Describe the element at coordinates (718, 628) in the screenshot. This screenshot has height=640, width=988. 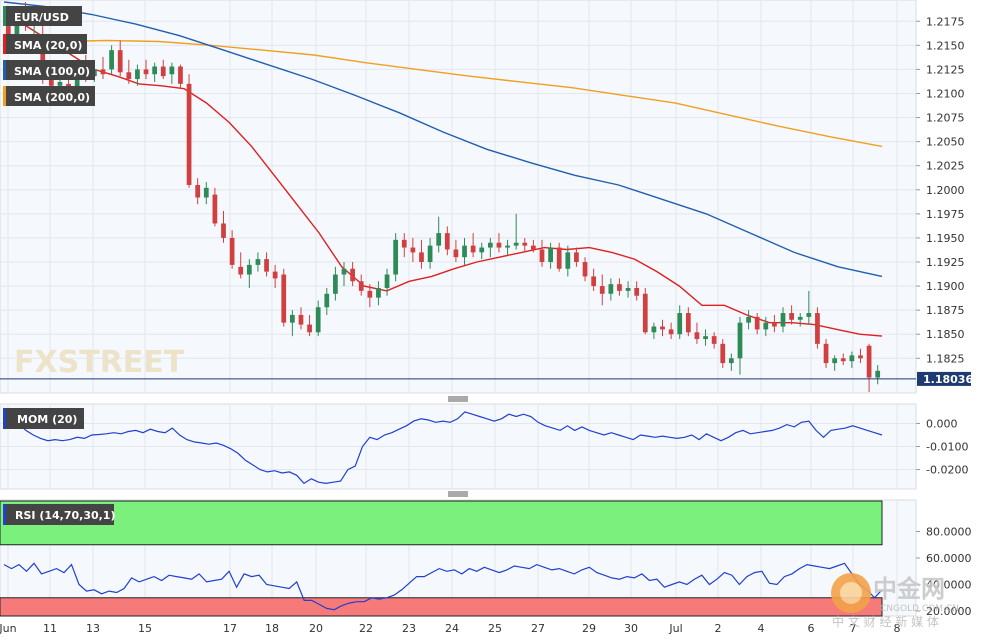
I see `x-tick-label: 2` at that location.